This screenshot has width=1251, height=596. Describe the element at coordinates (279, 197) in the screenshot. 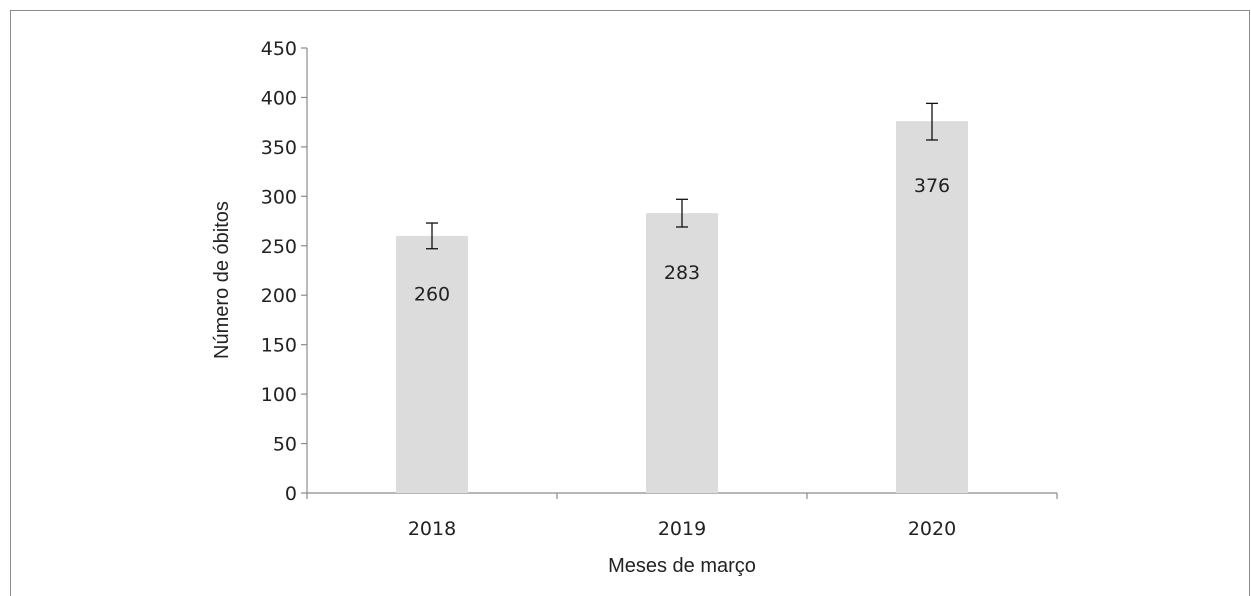

I see `y-tick-label: 300` at that location.